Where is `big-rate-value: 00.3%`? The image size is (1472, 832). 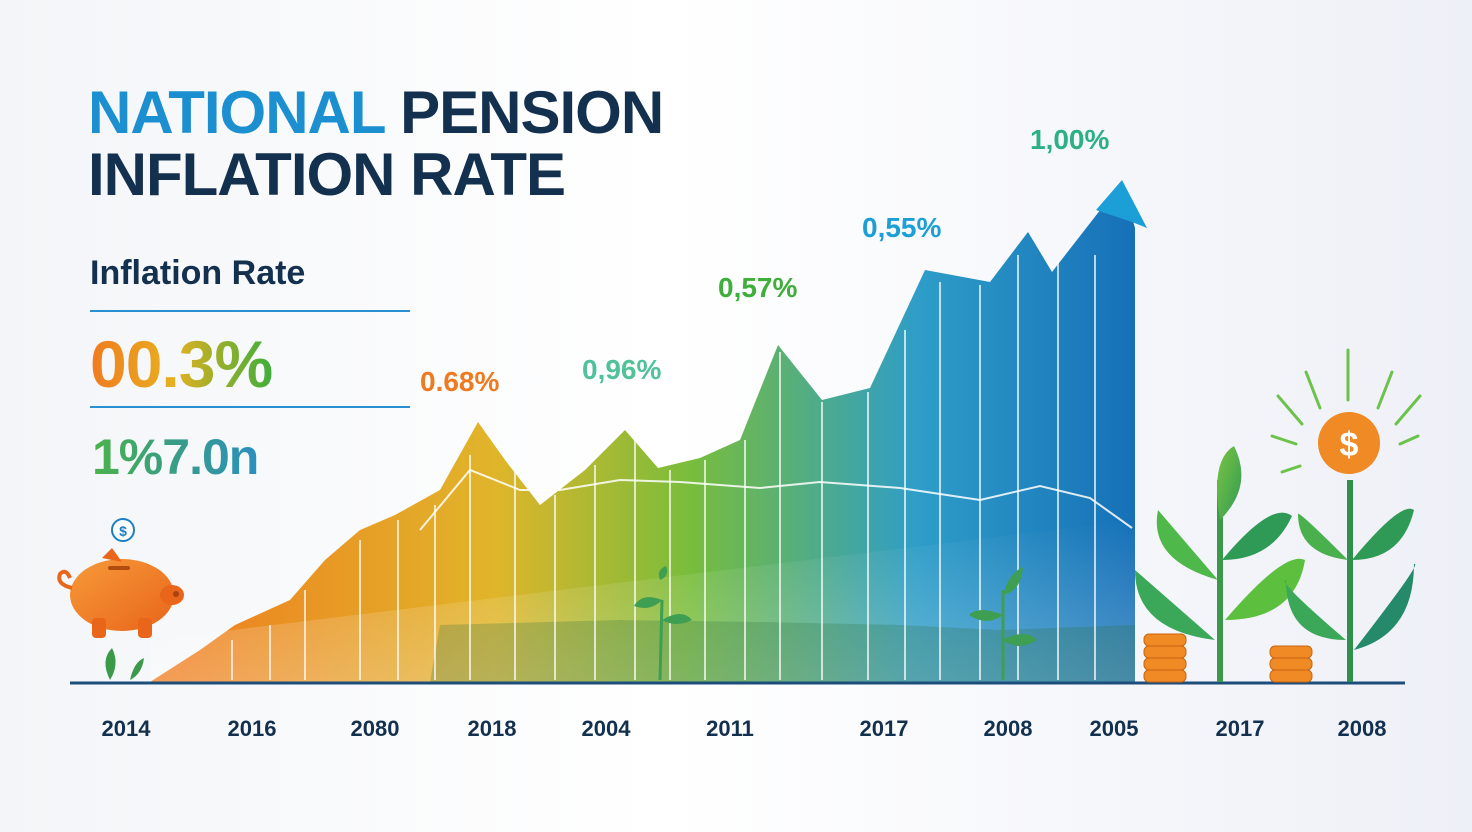
big-rate-value: 00.3% is located at coordinates (181, 364).